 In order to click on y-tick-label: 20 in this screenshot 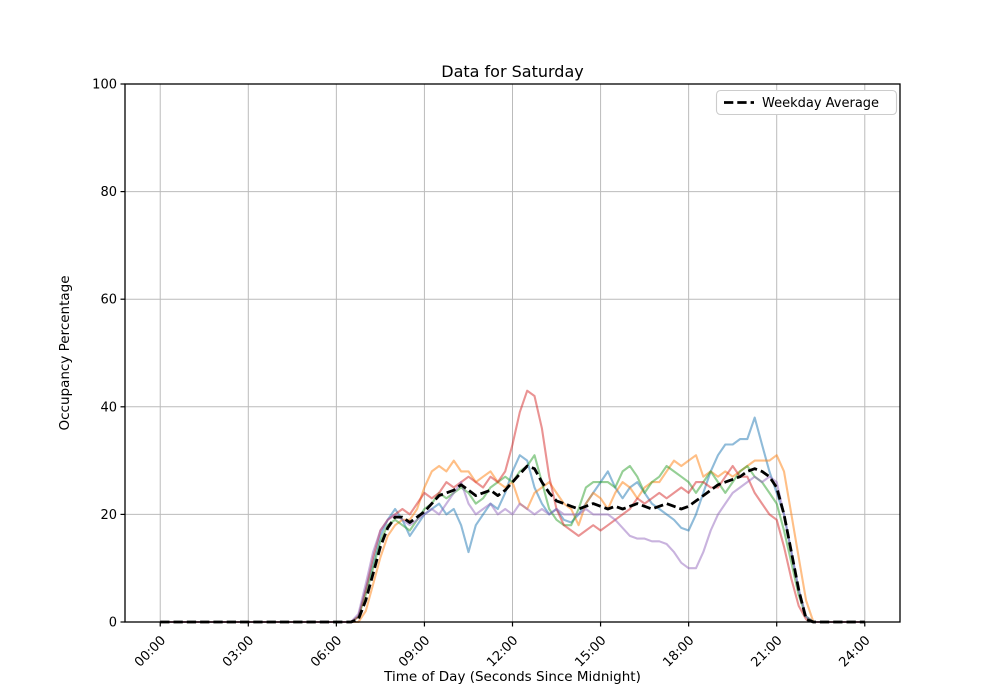, I will do `click(108, 515)`.